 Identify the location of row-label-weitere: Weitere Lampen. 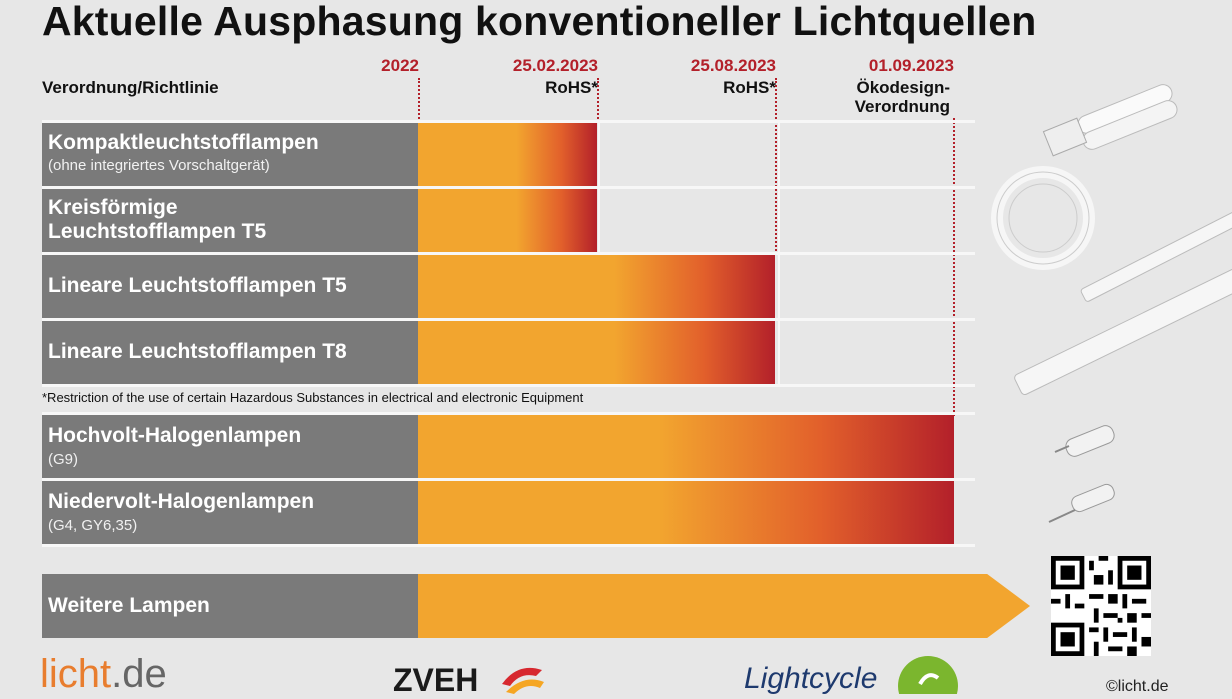
(230, 606).